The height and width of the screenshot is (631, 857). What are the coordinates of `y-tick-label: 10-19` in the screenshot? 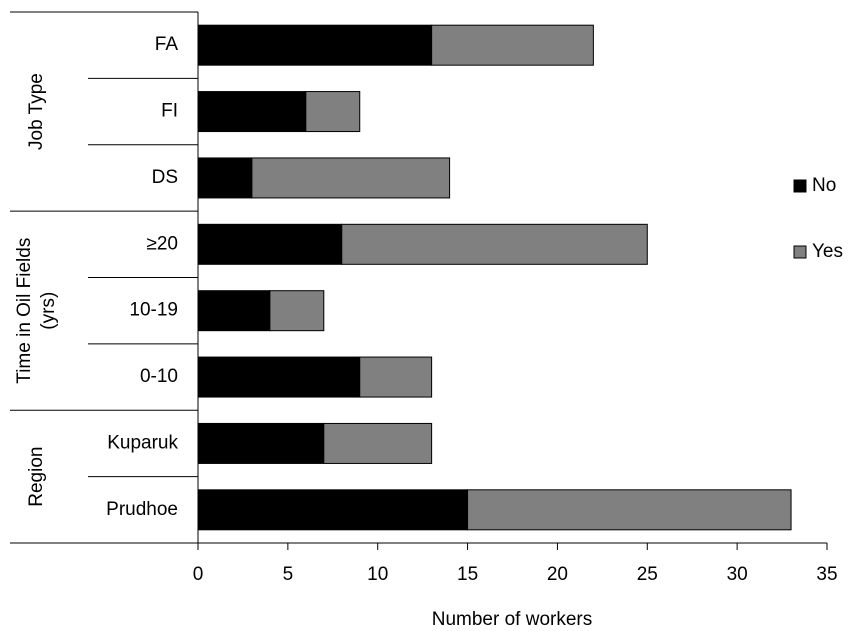 It's located at (153, 310).